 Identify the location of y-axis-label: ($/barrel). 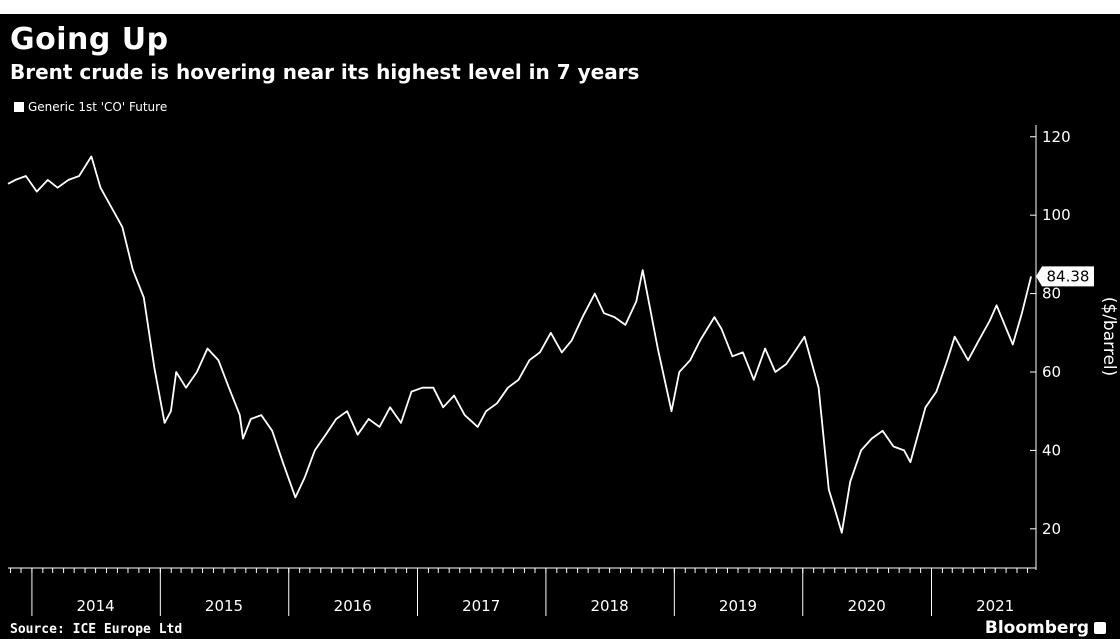
(1109, 337).